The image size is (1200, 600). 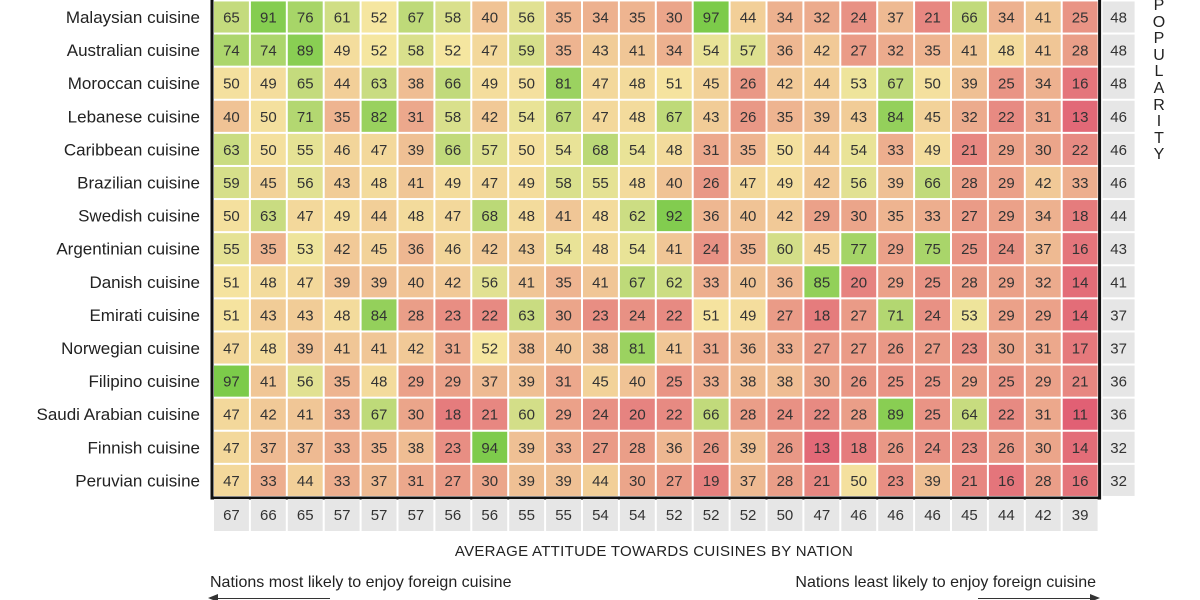 I want to click on cell-value: 23, so click(x=453, y=448).